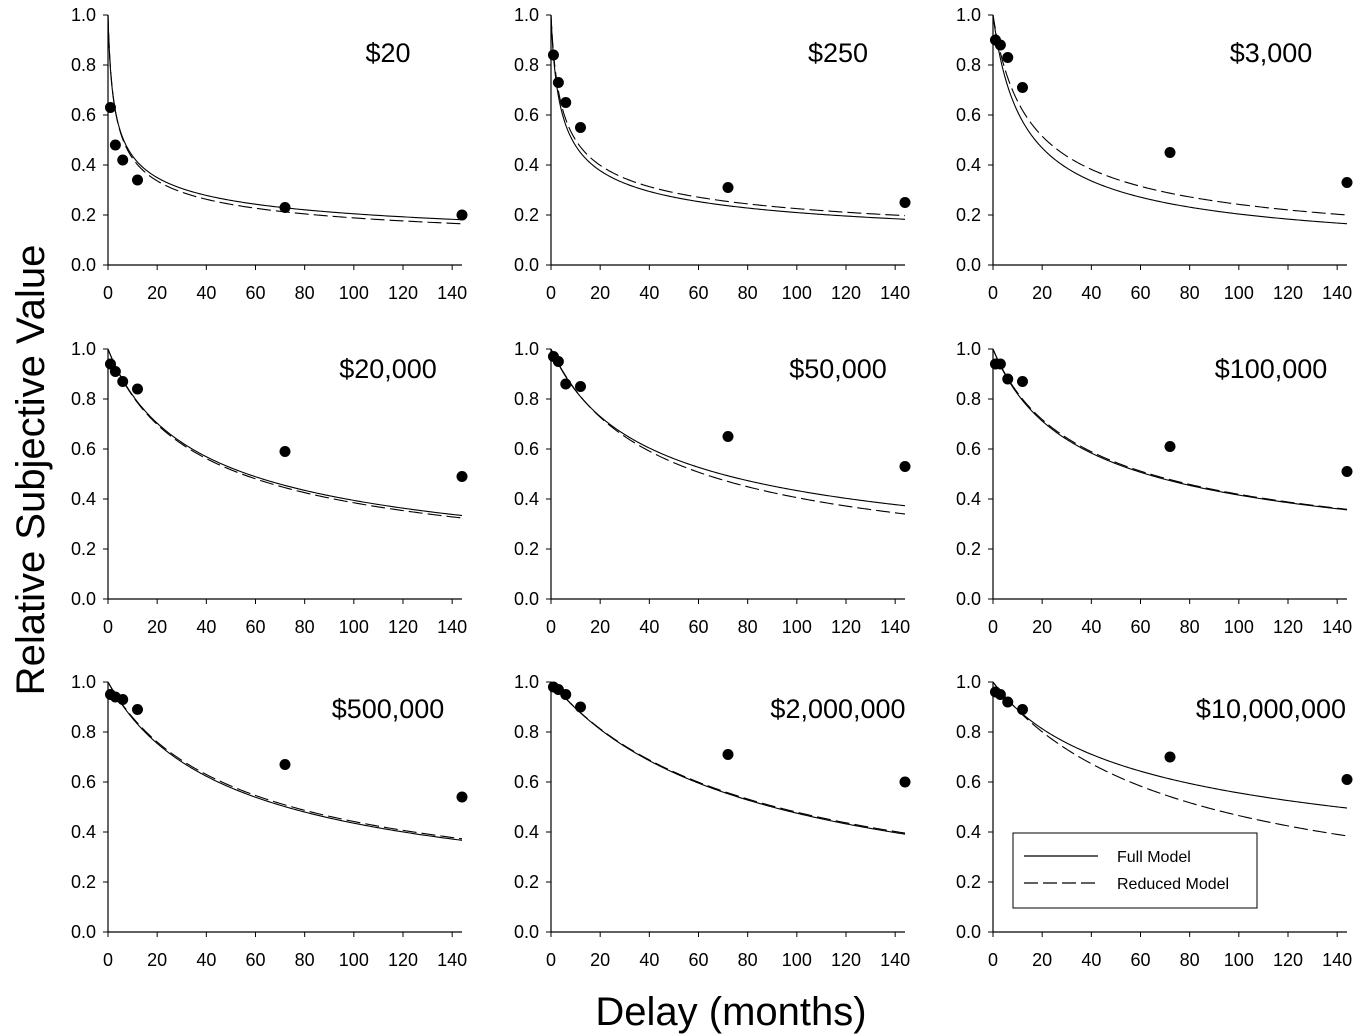 The image size is (1371, 1036). Describe the element at coordinates (1173, 884) in the screenshot. I see `legend-label-reduced-model: Reduced Model` at that location.